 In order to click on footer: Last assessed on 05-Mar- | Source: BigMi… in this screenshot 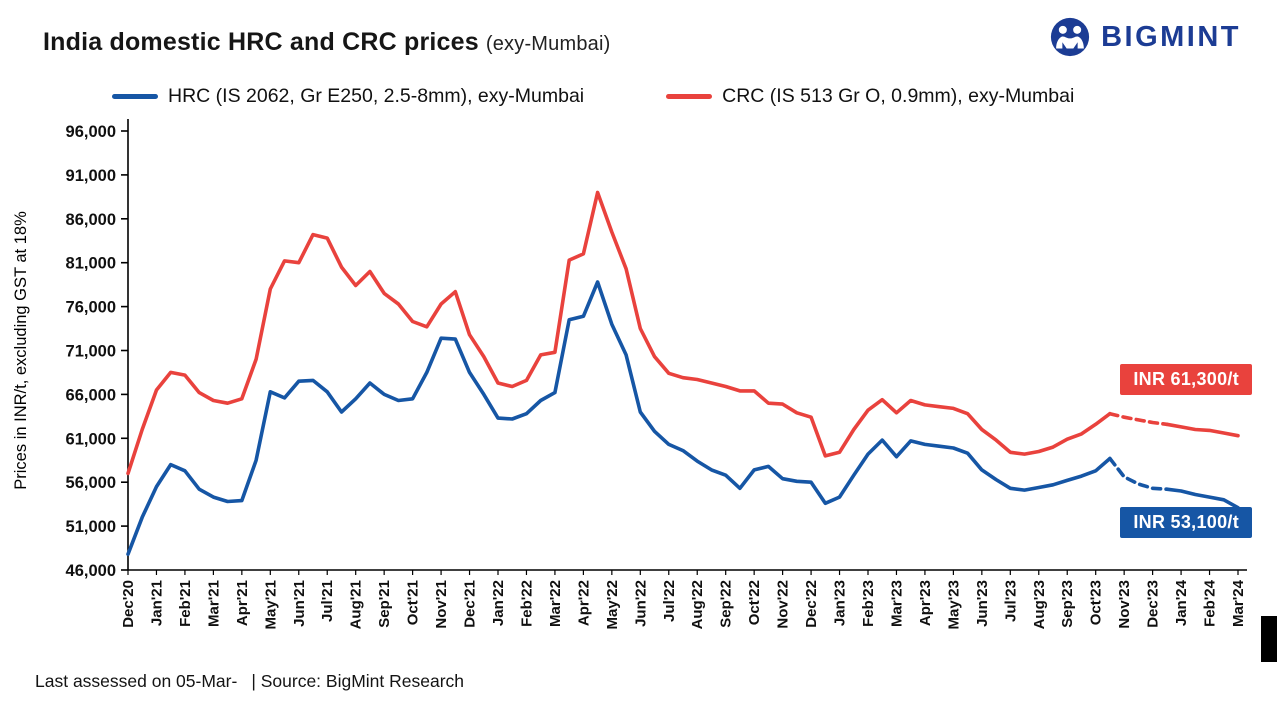, I will do `click(249, 681)`.